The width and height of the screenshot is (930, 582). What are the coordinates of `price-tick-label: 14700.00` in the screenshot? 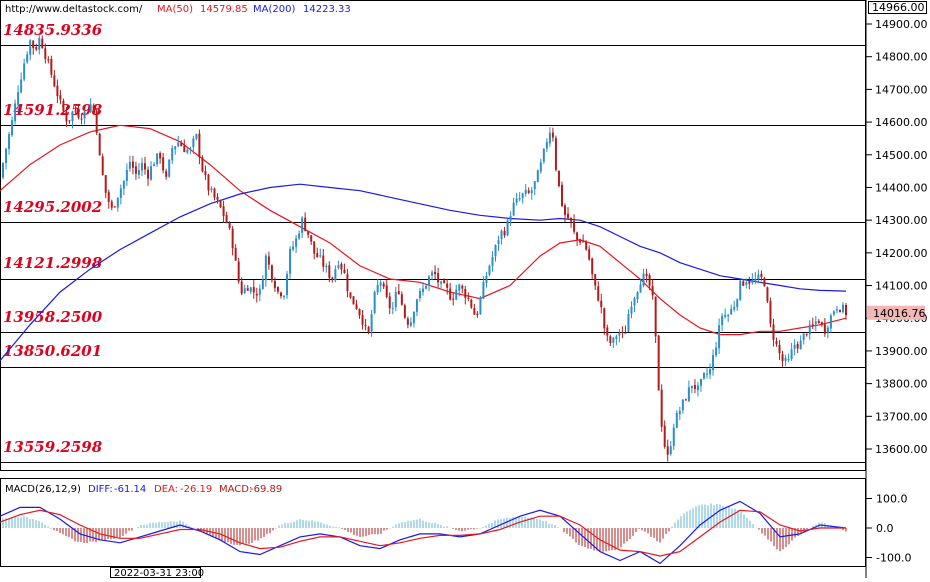 It's located at (901, 89).